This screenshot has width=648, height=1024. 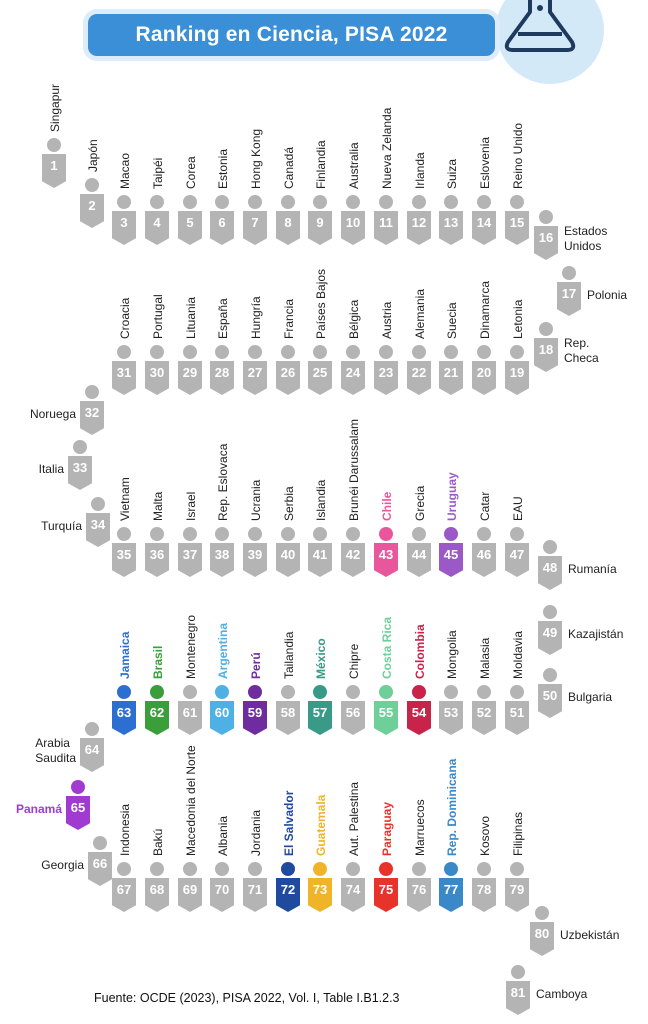 What do you see at coordinates (353, 552) in the screenshot?
I see `rank-figure: 42` at bounding box center [353, 552].